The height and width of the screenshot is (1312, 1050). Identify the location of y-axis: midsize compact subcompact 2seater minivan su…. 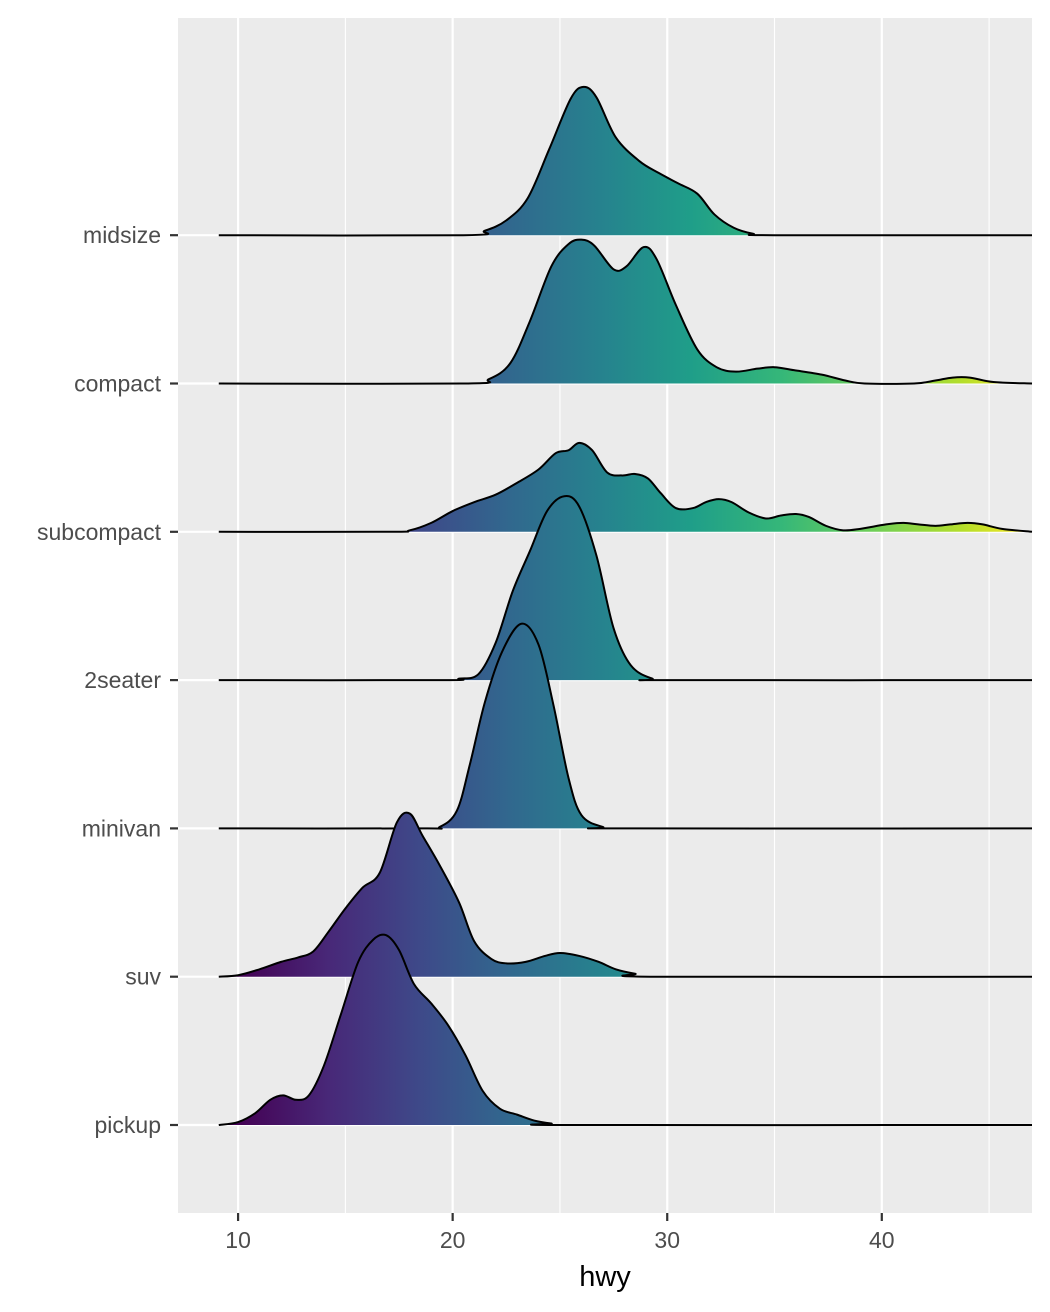
(107, 680).